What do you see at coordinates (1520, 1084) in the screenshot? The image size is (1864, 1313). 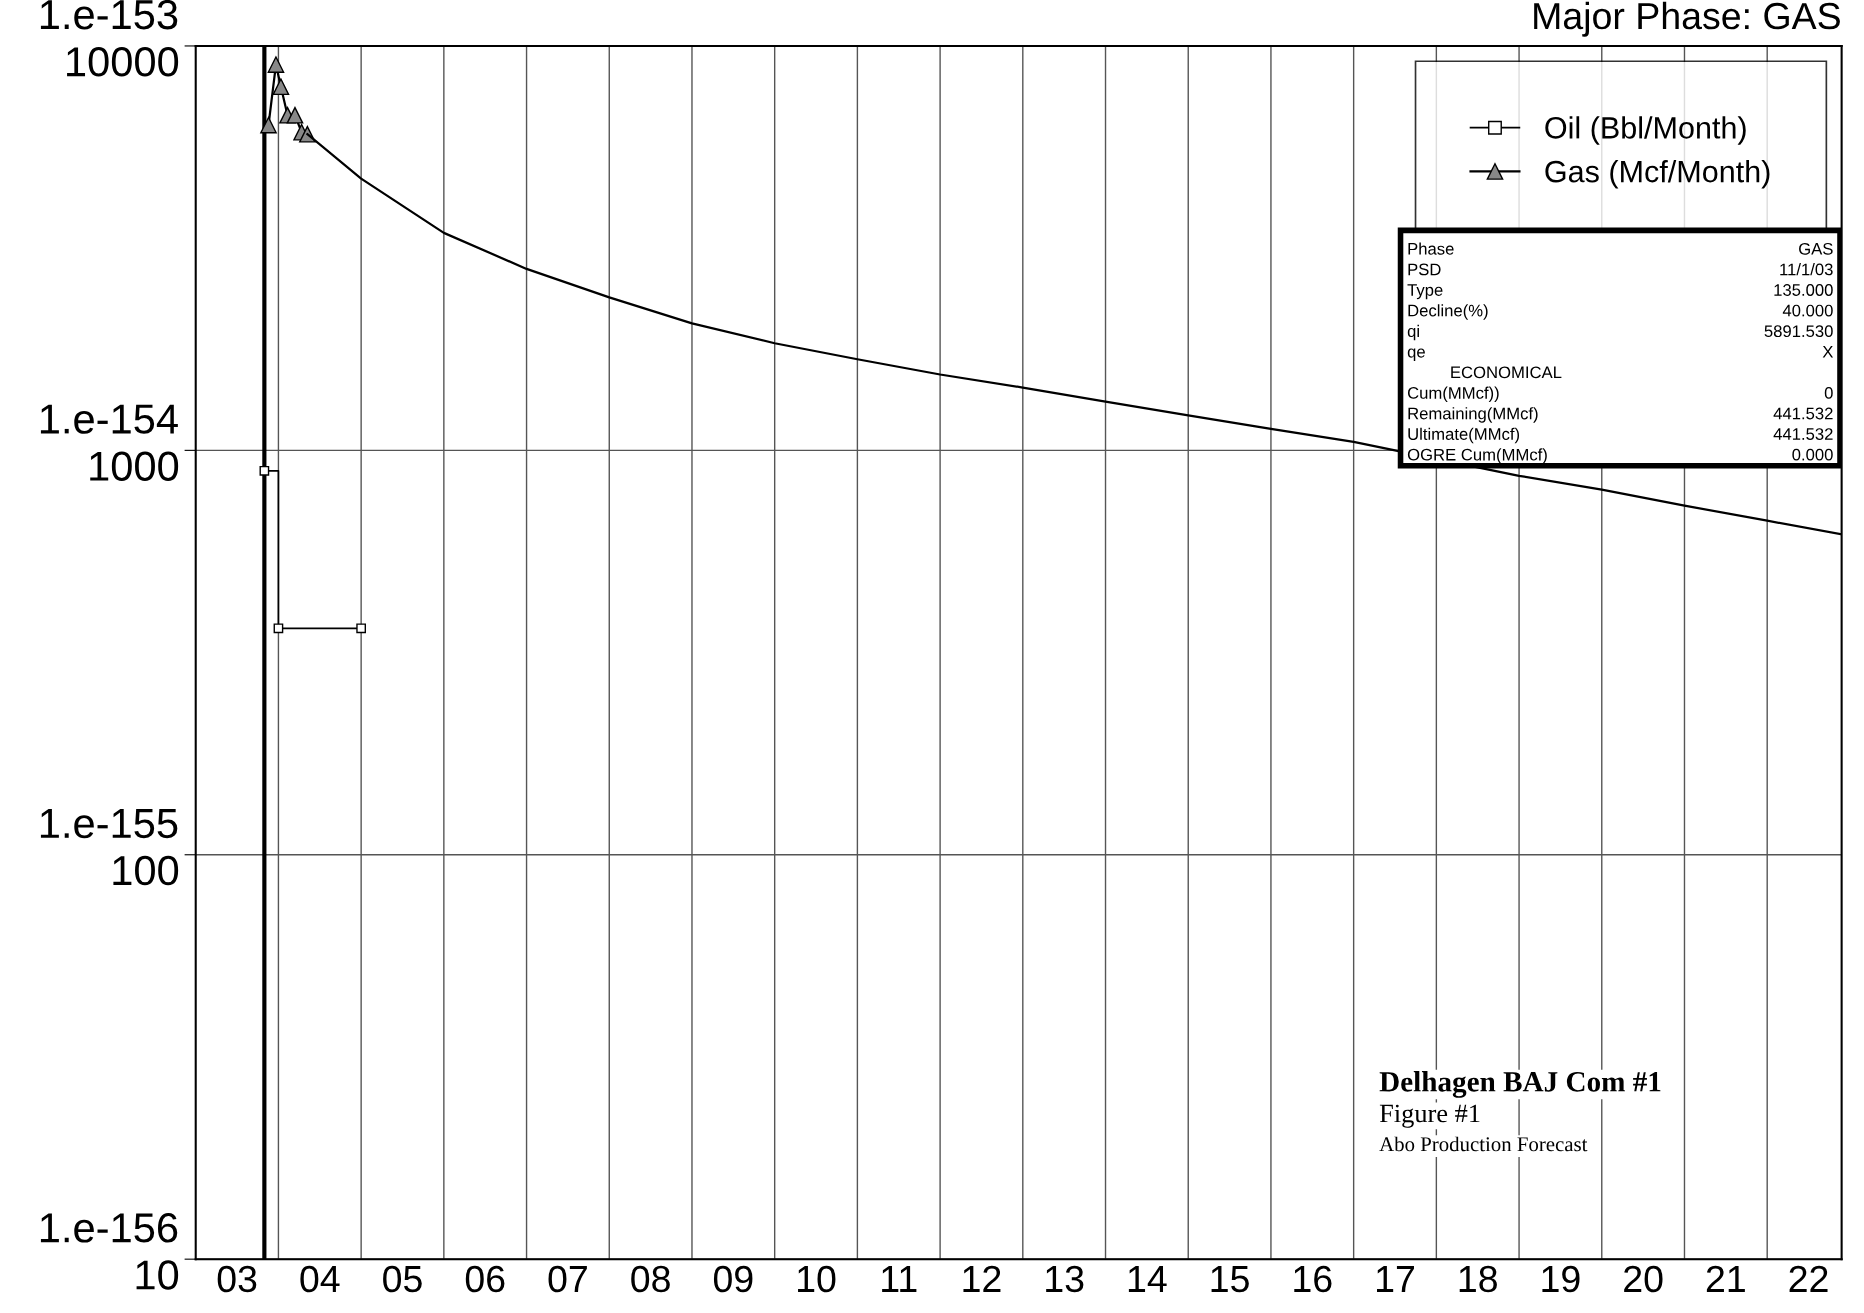 I see `annotation: Delhagen BAJ Com #1` at bounding box center [1520, 1084].